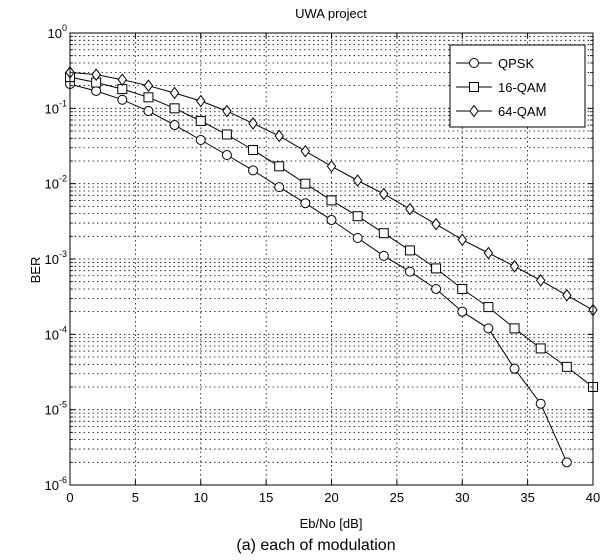 Image resolution: width=611 pixels, height=560 pixels. What do you see at coordinates (527, 497) in the screenshot?
I see `x-tick-label: 35` at bounding box center [527, 497].